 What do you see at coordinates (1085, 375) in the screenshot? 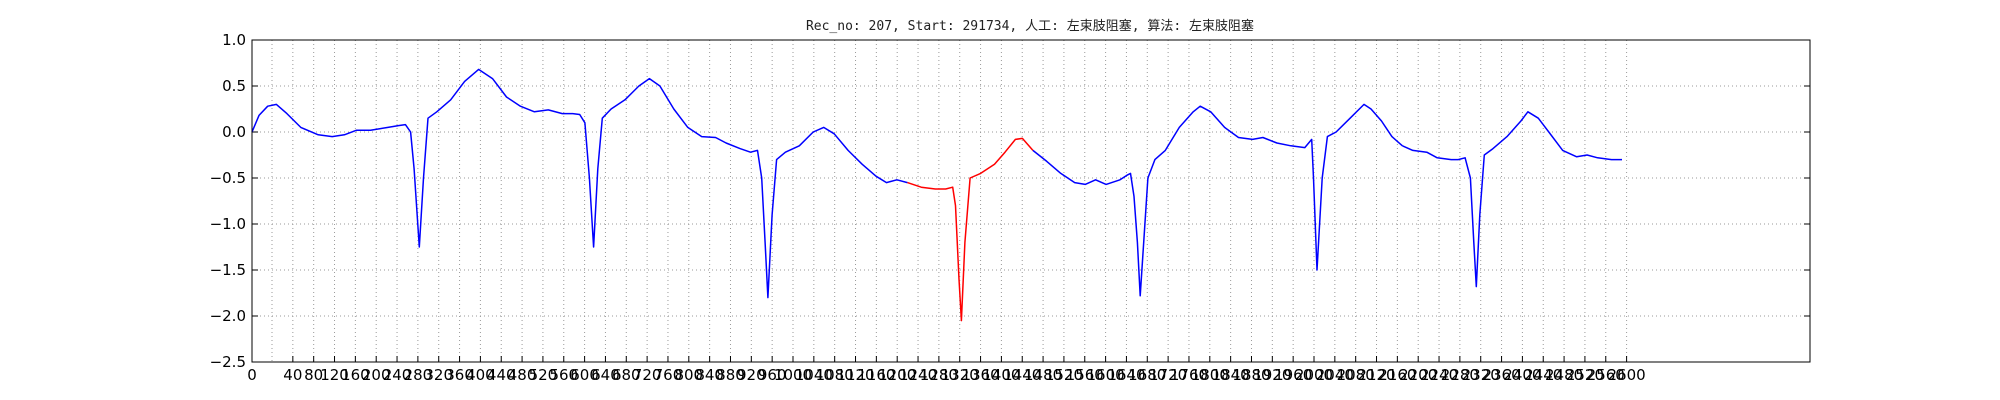
I see `x-tick-label: 1560` at bounding box center [1085, 375].